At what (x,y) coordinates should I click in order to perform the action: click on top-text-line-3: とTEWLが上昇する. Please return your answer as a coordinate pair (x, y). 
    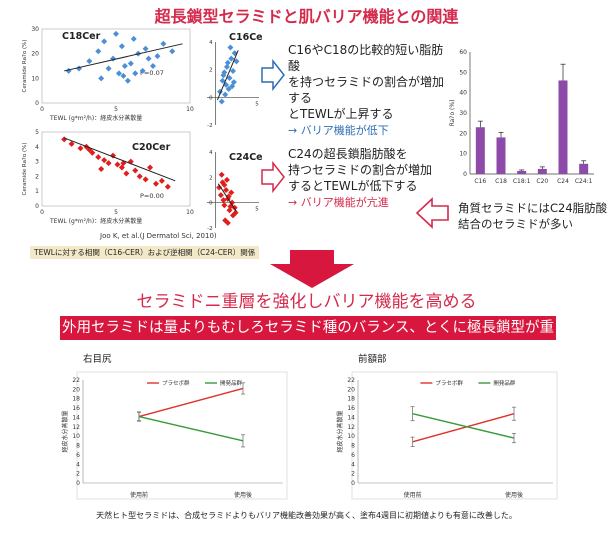
    Looking at the image, I should click on (341, 114).